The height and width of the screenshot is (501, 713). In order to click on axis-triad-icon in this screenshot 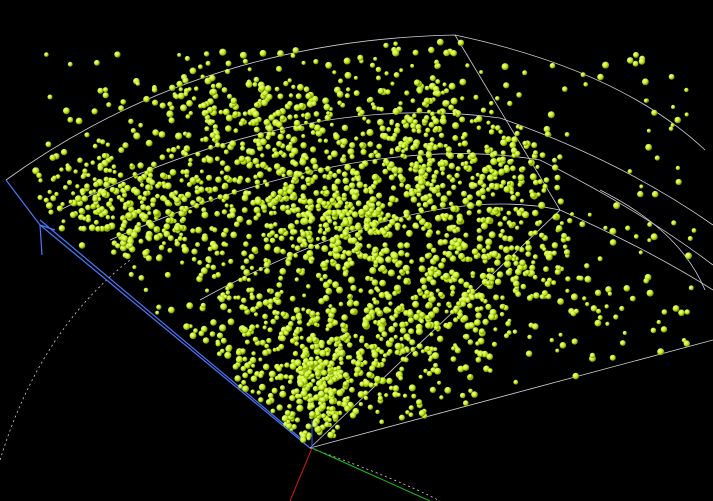, I will do `click(360, 460)`.